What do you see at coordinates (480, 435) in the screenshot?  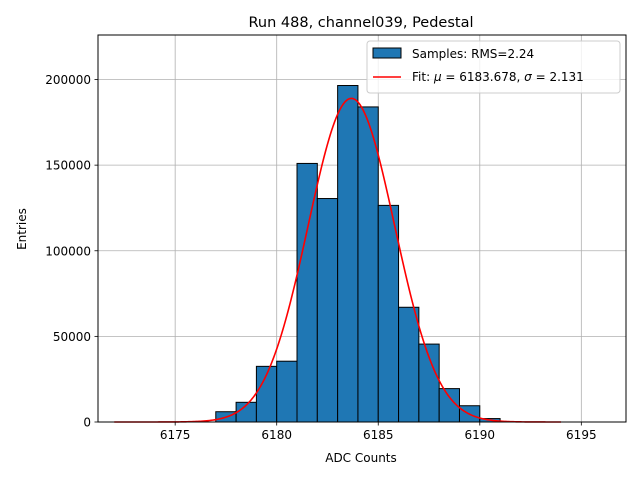 I see `x-tick-label: 6190` at bounding box center [480, 435].